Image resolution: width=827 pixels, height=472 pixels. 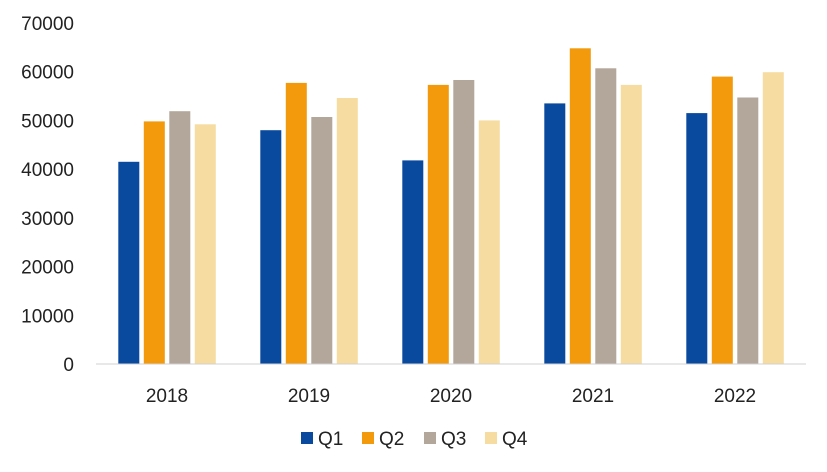 I want to click on bar-q4-2020, so click(x=489, y=242).